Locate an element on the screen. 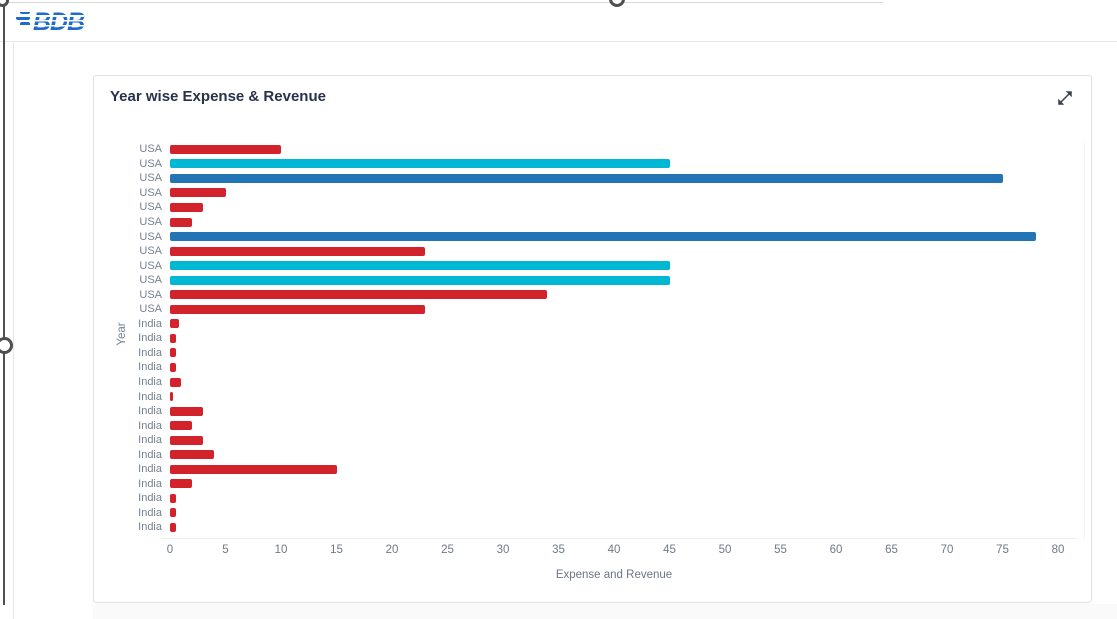  content-left-border is located at coordinates (13, 330).